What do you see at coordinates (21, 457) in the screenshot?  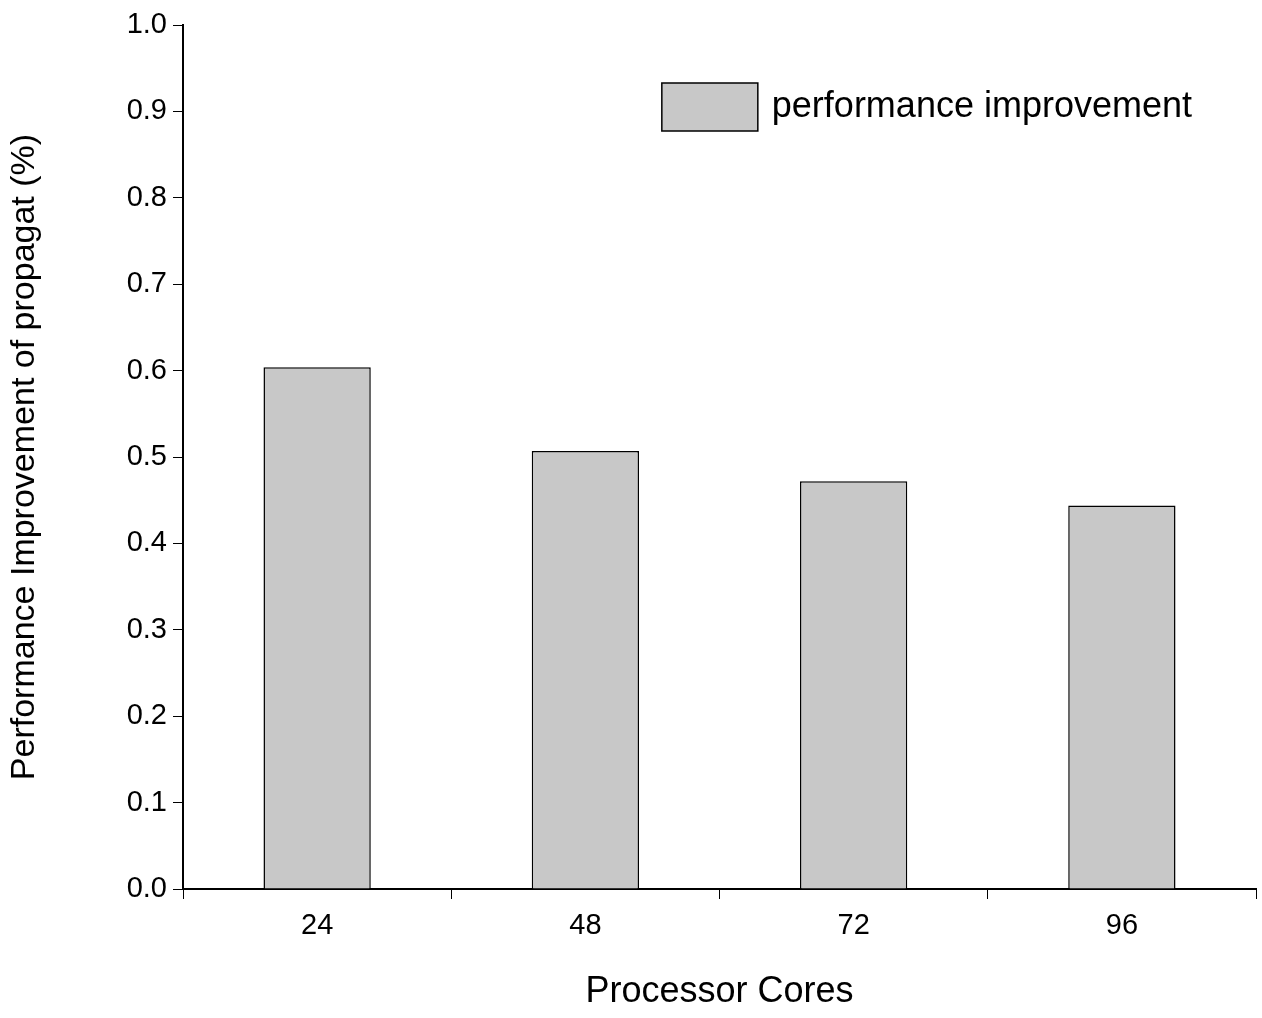 I see `y-axis-title: Performance Improvement of propagat (%)` at bounding box center [21, 457].